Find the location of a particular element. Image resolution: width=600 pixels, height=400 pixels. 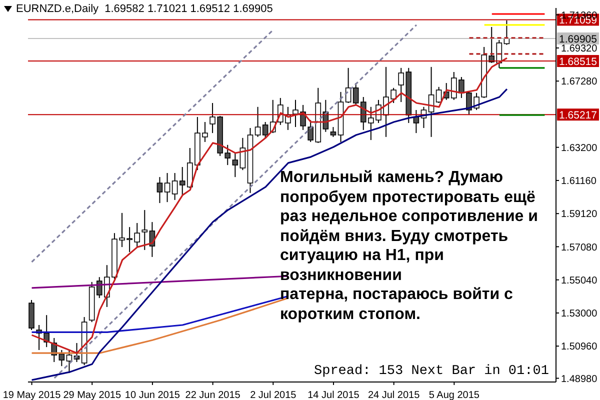

ref-line-label: 1.68515 is located at coordinates (578, 62).